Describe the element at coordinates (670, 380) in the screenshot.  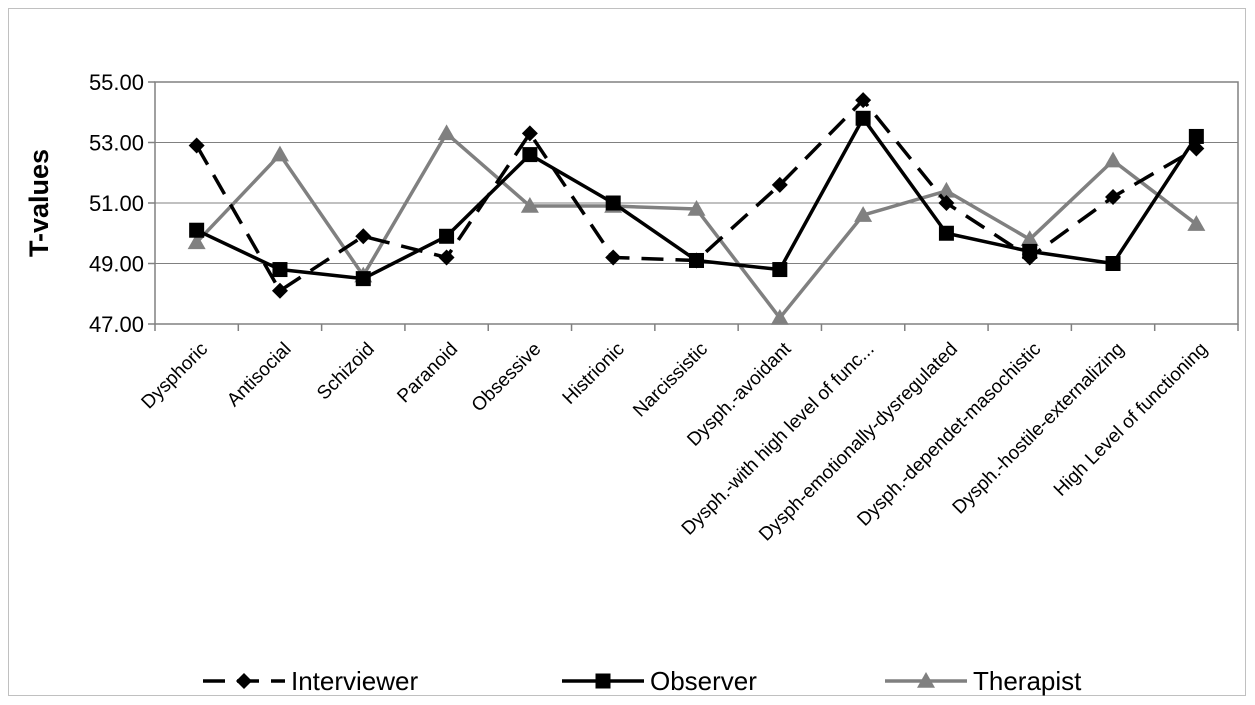
I see `x-category-label: Narcissistic` at that location.